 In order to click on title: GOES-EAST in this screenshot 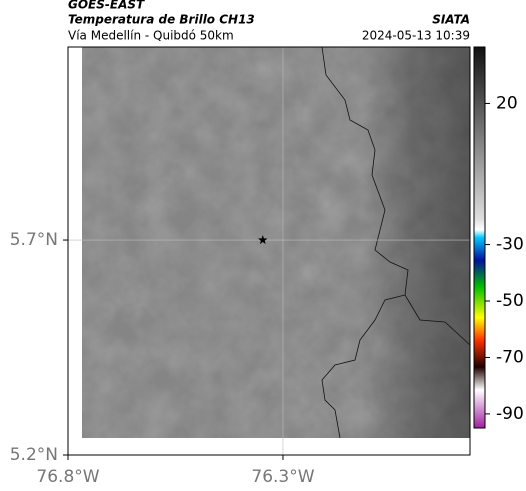, I will do `click(106, 6)`.